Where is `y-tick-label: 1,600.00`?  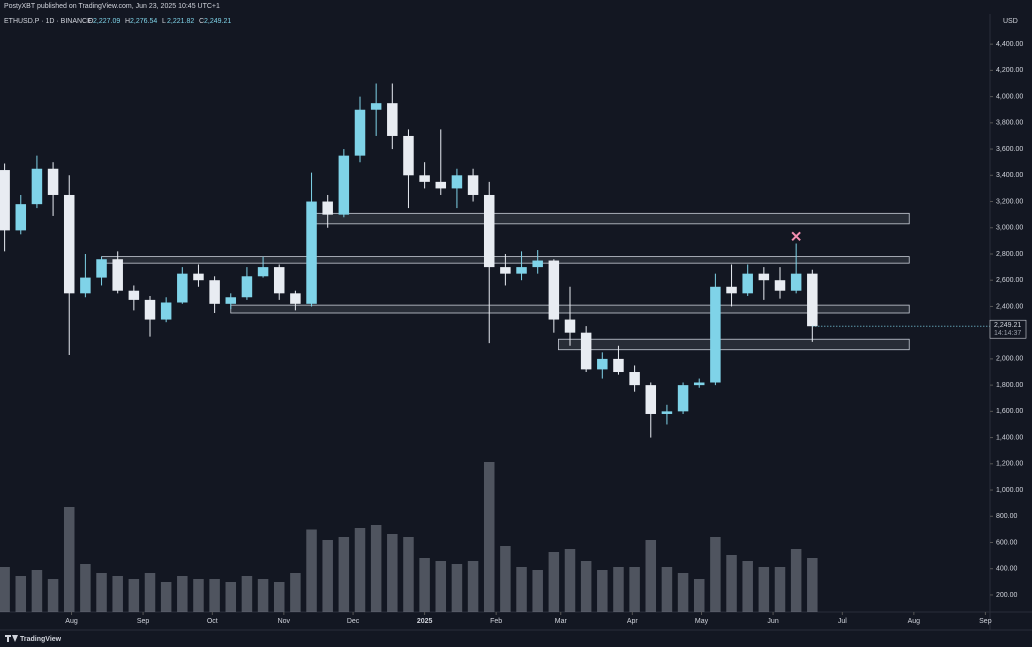
y-tick-label: 1,600.00 is located at coordinates (1009, 411).